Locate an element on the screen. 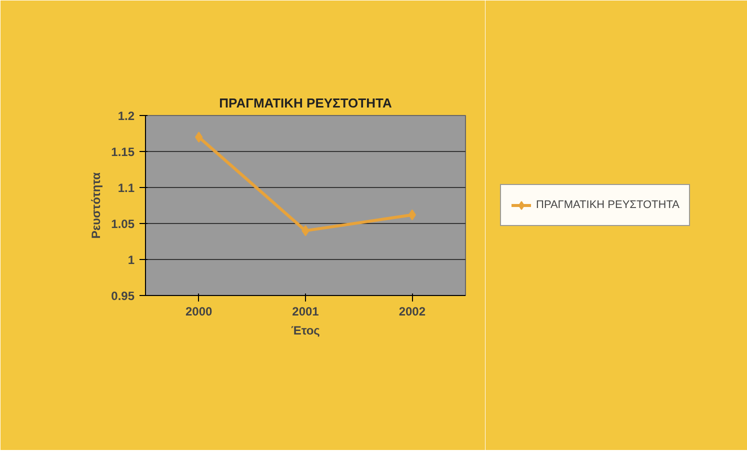  x-axis-title: Έτος is located at coordinates (305, 331).